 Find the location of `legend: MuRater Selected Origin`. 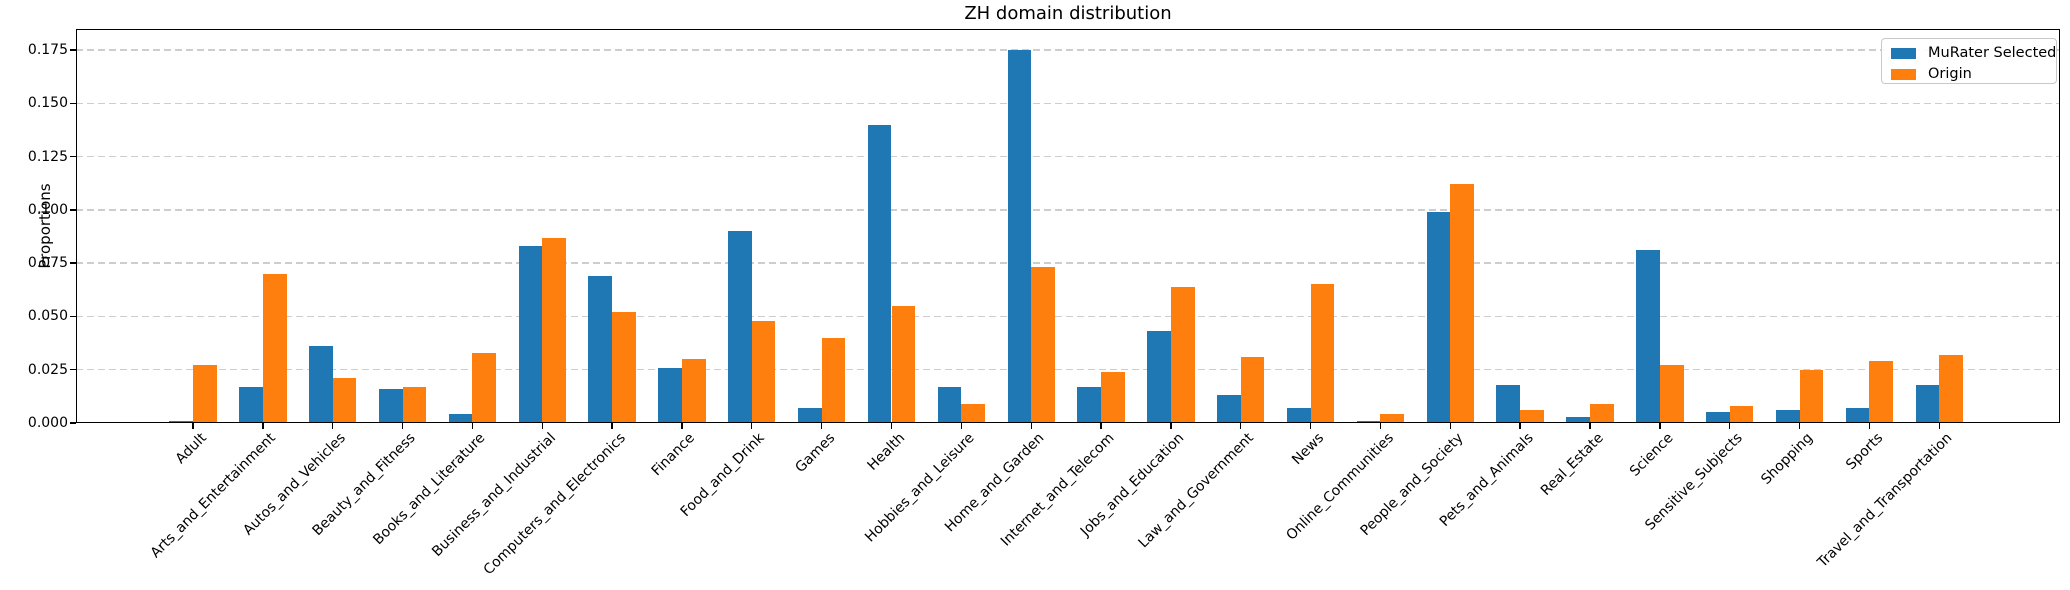

legend: MuRater Selected Origin is located at coordinates (1969, 61).